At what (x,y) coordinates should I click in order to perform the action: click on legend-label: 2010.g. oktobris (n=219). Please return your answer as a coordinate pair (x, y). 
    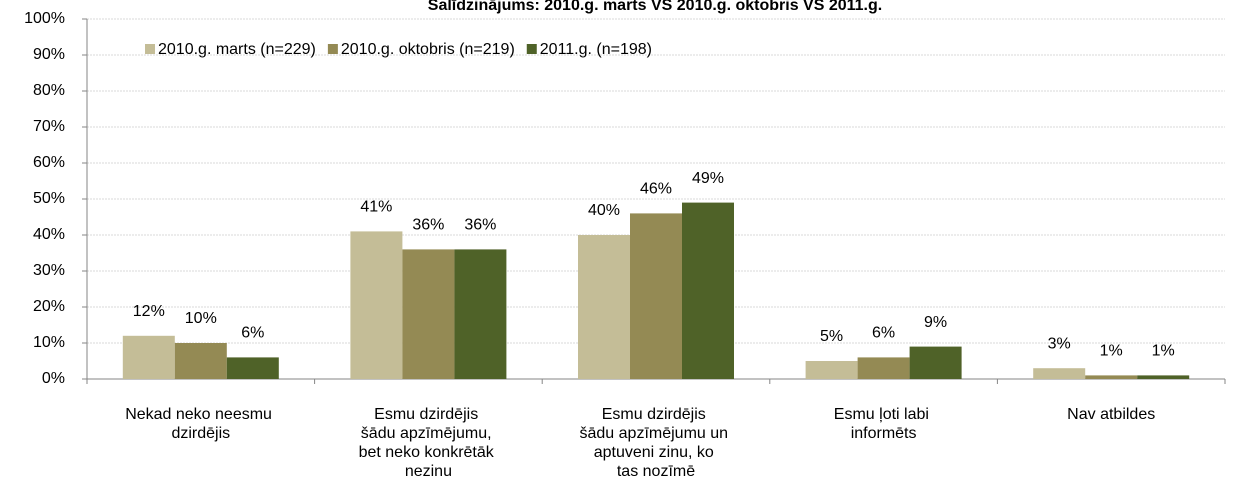
    Looking at the image, I should click on (428, 49).